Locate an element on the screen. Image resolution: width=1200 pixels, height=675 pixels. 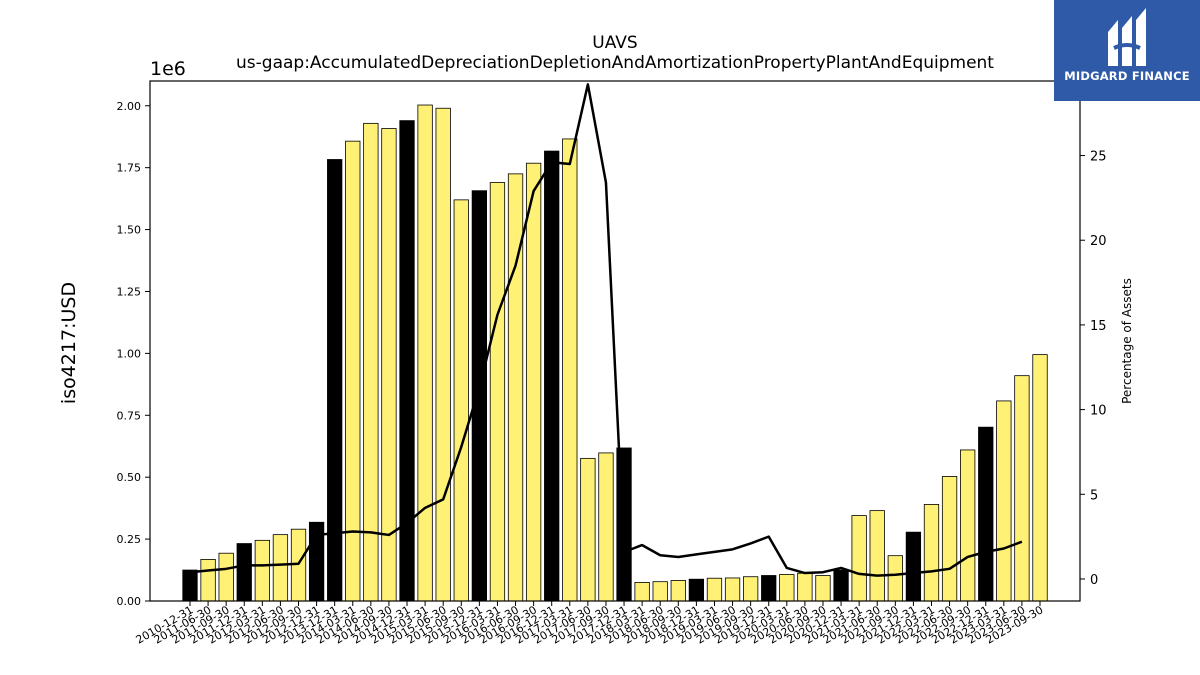
y-tick-label: 1.25 is located at coordinates (129, 291).